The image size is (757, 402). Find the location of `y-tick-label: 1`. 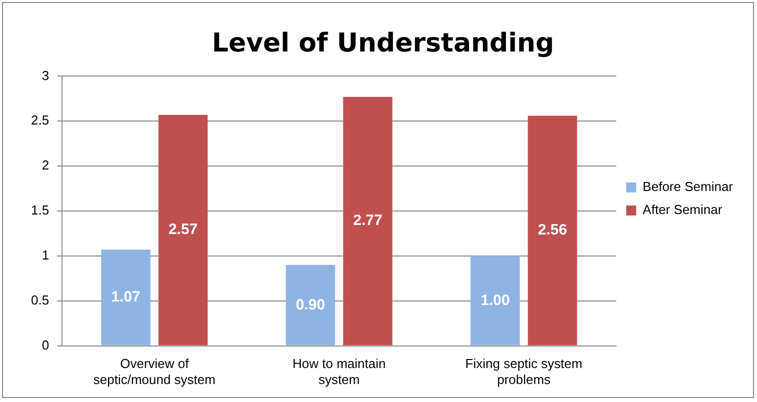

y-tick-label: 1 is located at coordinates (46, 255).